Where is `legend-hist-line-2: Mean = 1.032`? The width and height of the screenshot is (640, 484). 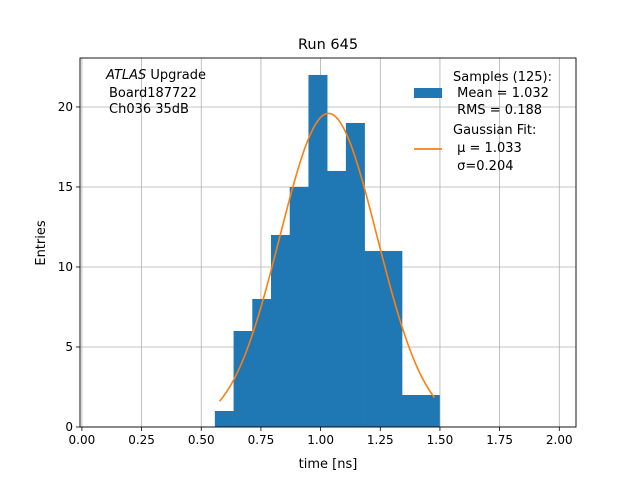 legend-hist-line-2: Mean = 1.032 is located at coordinates (501, 93).